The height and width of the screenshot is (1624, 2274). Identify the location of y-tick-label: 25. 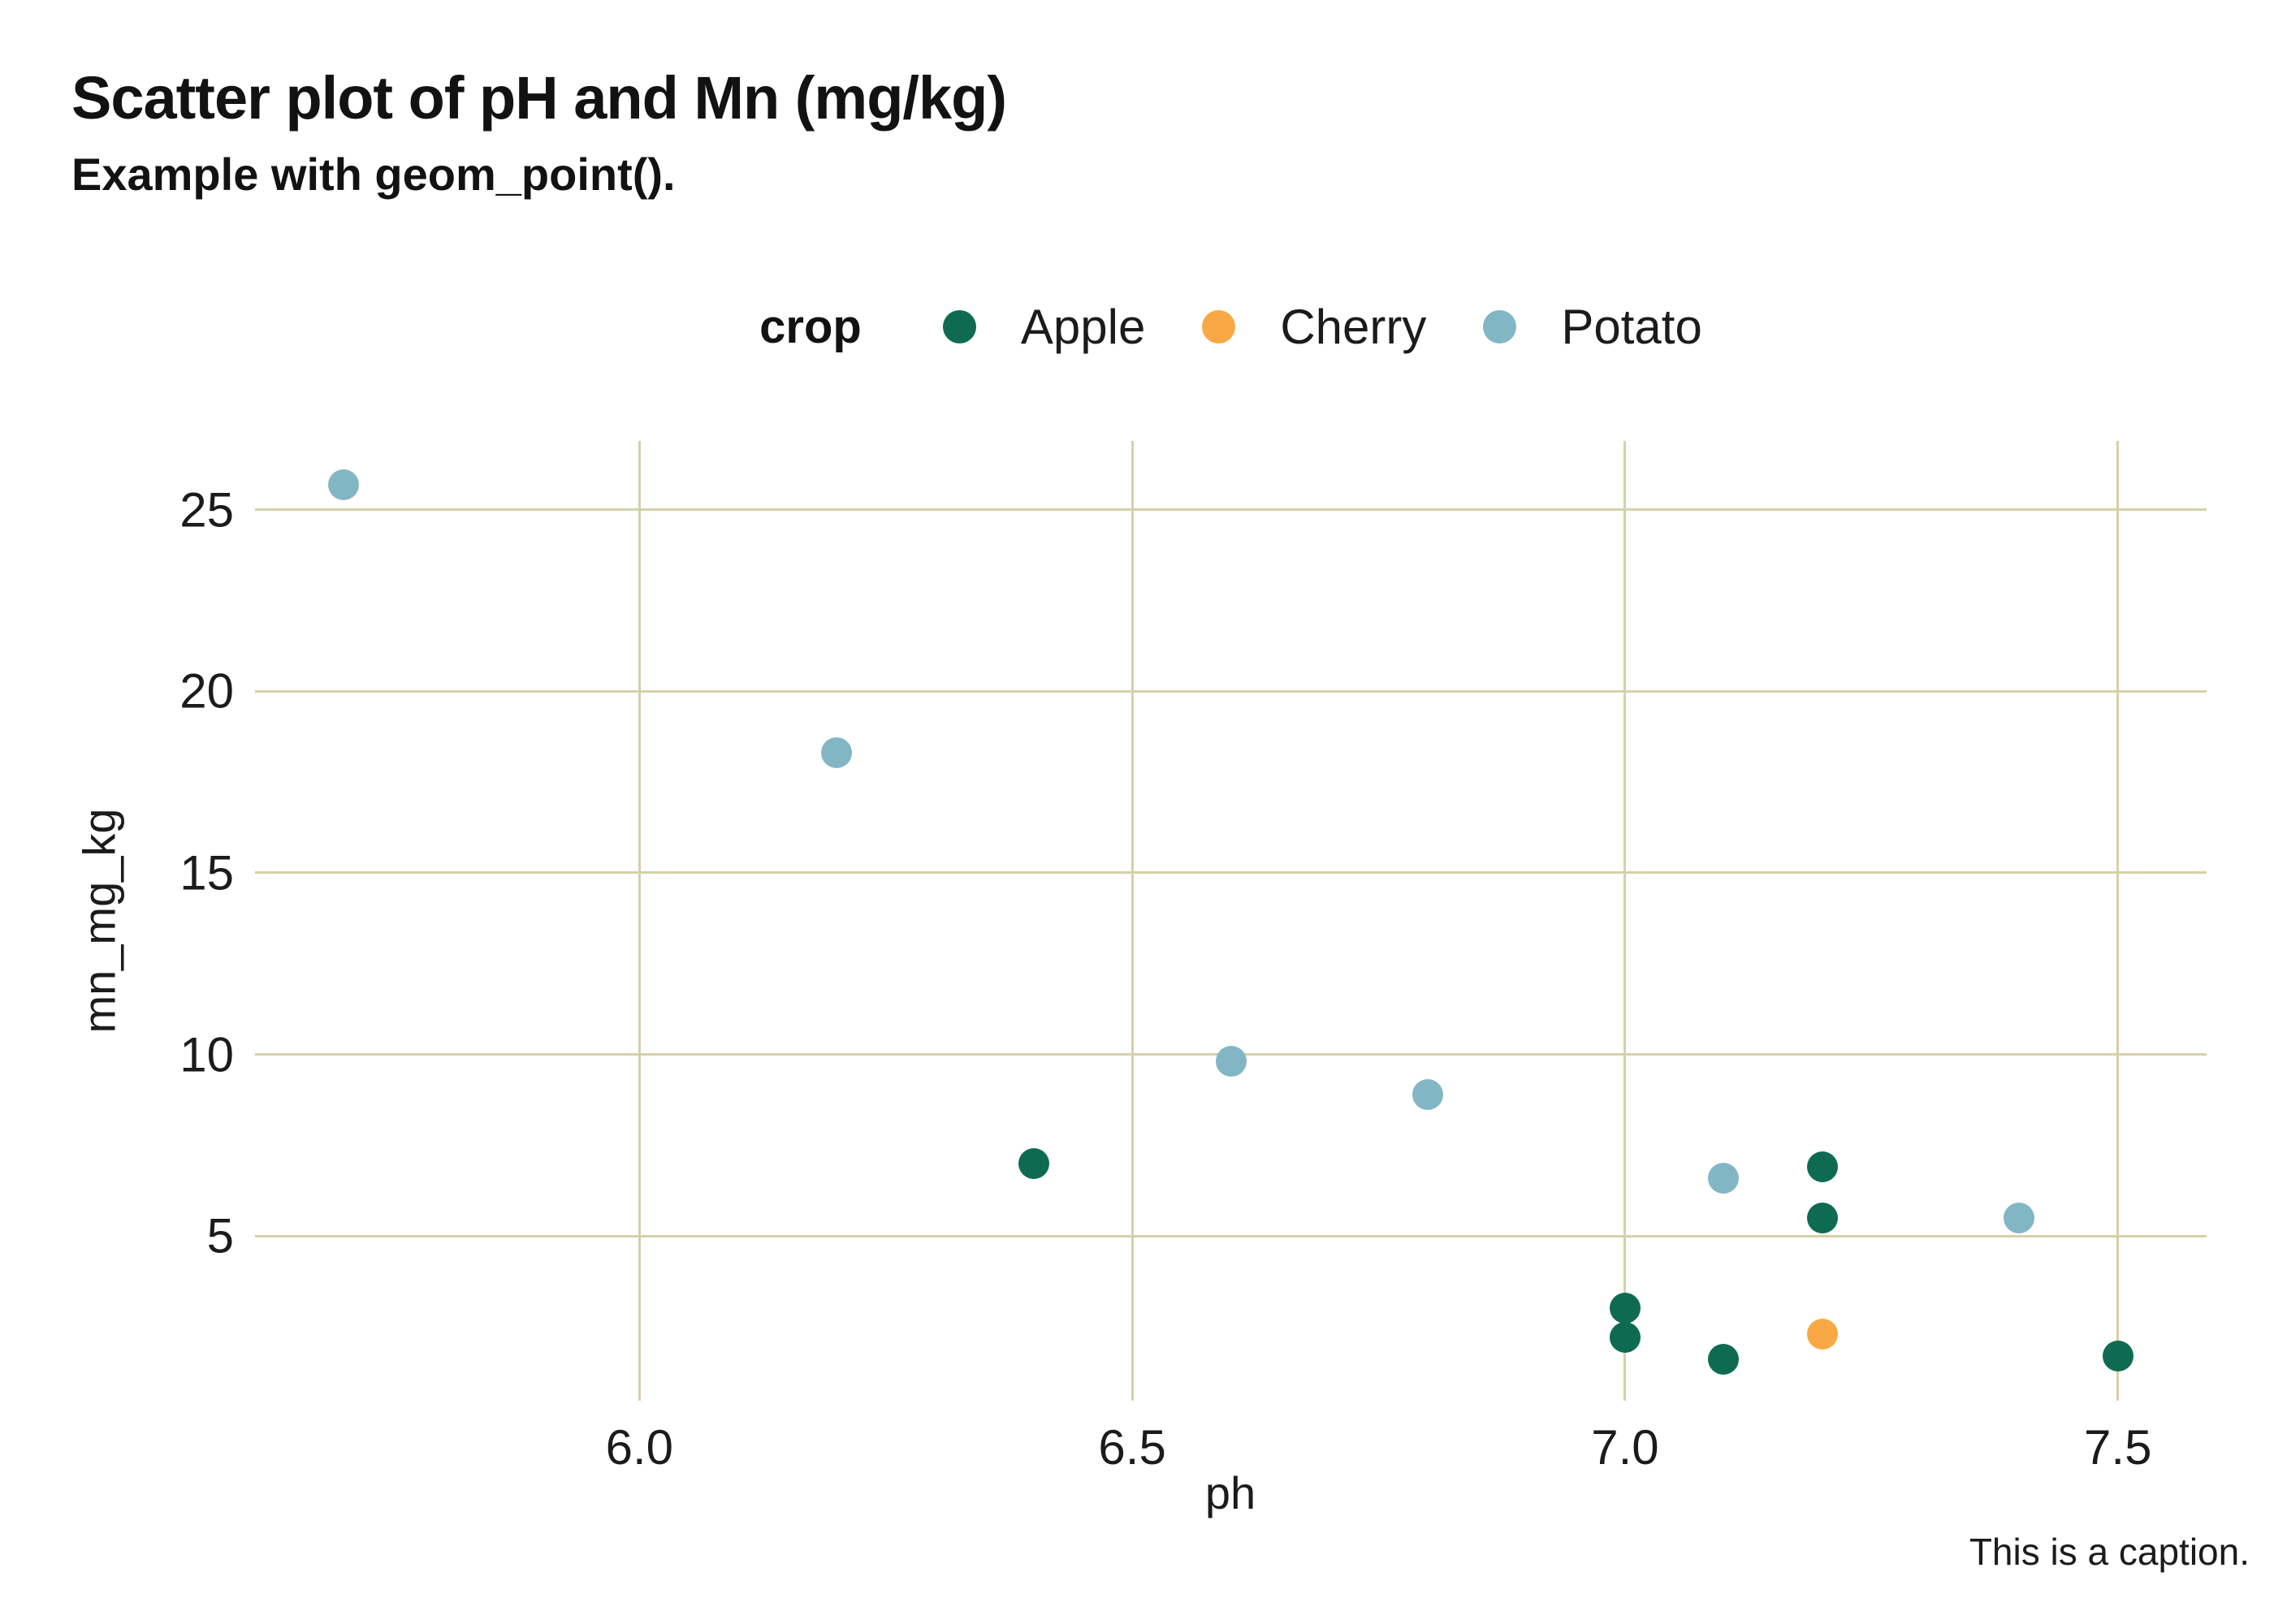
(206, 510).